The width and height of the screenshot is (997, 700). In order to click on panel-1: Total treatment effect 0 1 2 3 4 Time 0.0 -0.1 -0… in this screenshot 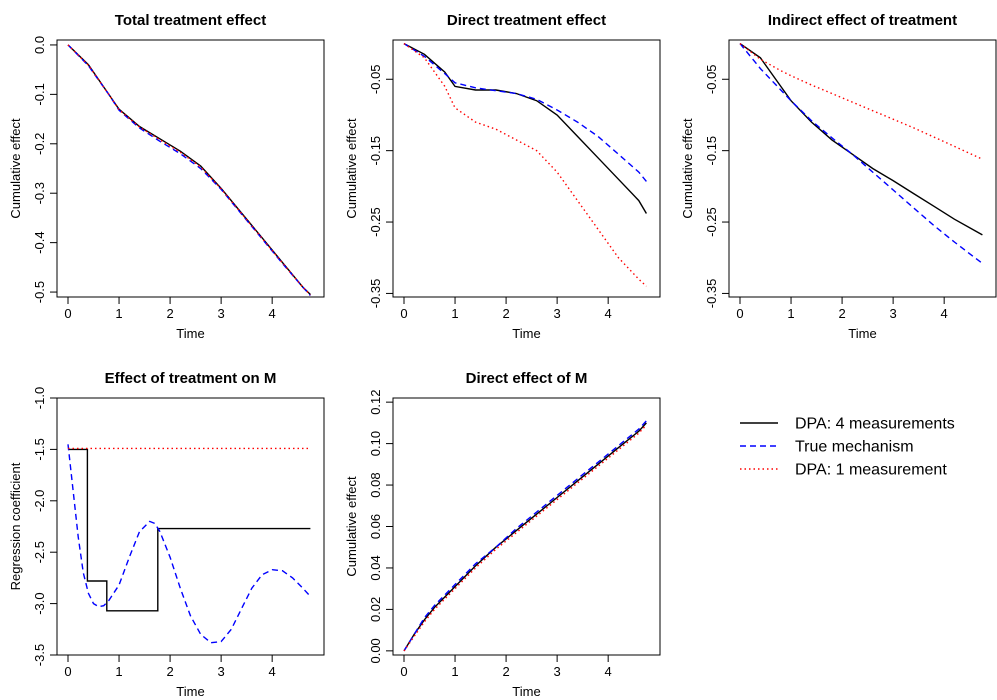, I will do `click(166, 176)`.